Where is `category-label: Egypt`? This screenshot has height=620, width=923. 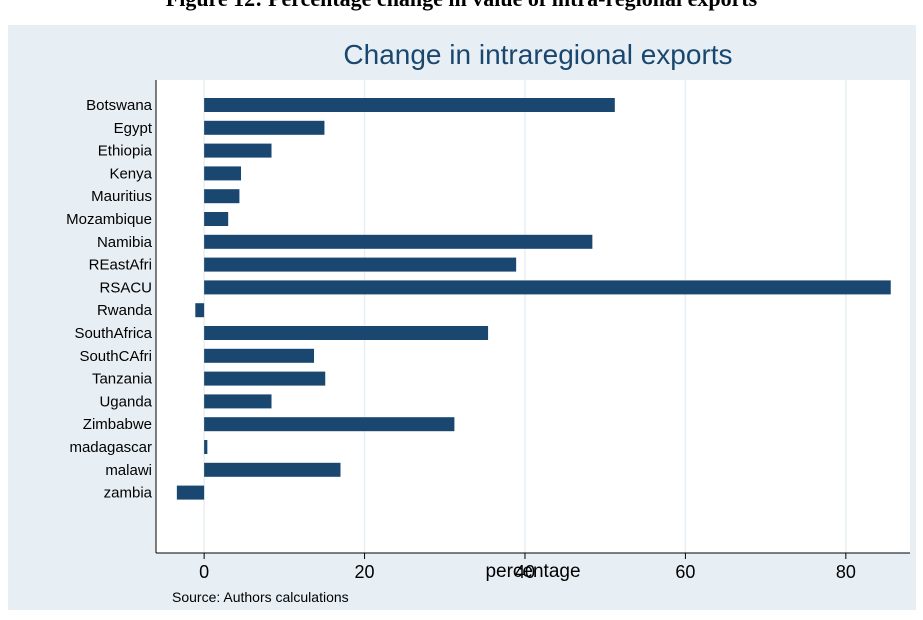 category-label: Egypt is located at coordinates (133, 128).